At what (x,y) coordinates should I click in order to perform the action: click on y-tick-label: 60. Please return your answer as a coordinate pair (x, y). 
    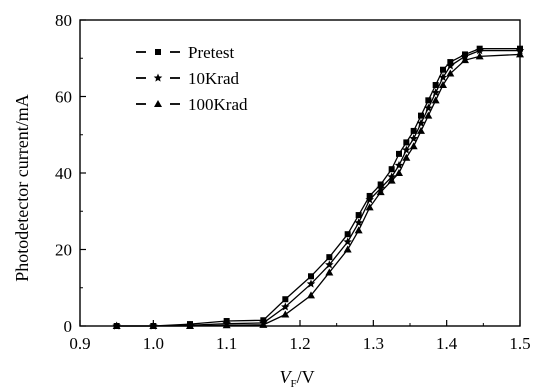
    Looking at the image, I should click on (63, 97).